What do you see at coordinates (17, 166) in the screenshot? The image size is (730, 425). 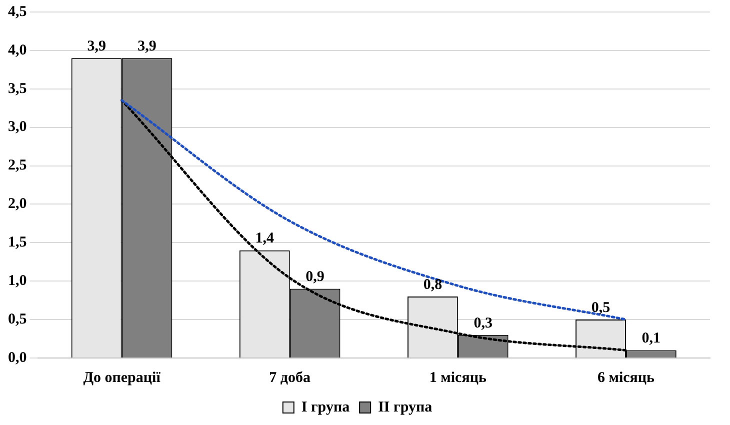 I see `y-tick-label: 2,5` at bounding box center [17, 166].